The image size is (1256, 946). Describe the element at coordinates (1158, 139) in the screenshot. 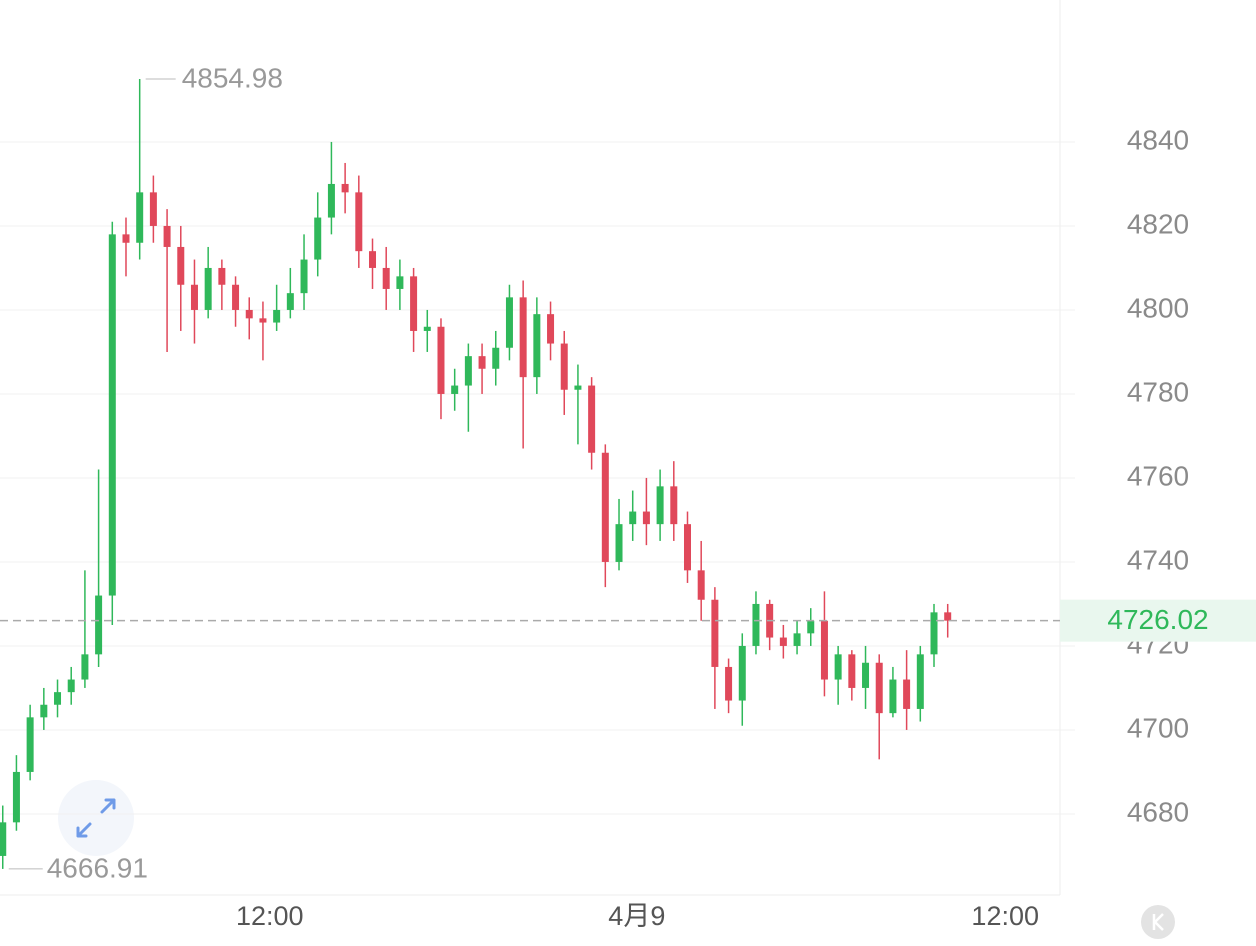

I see `y-tick-label: 4840` at that location.